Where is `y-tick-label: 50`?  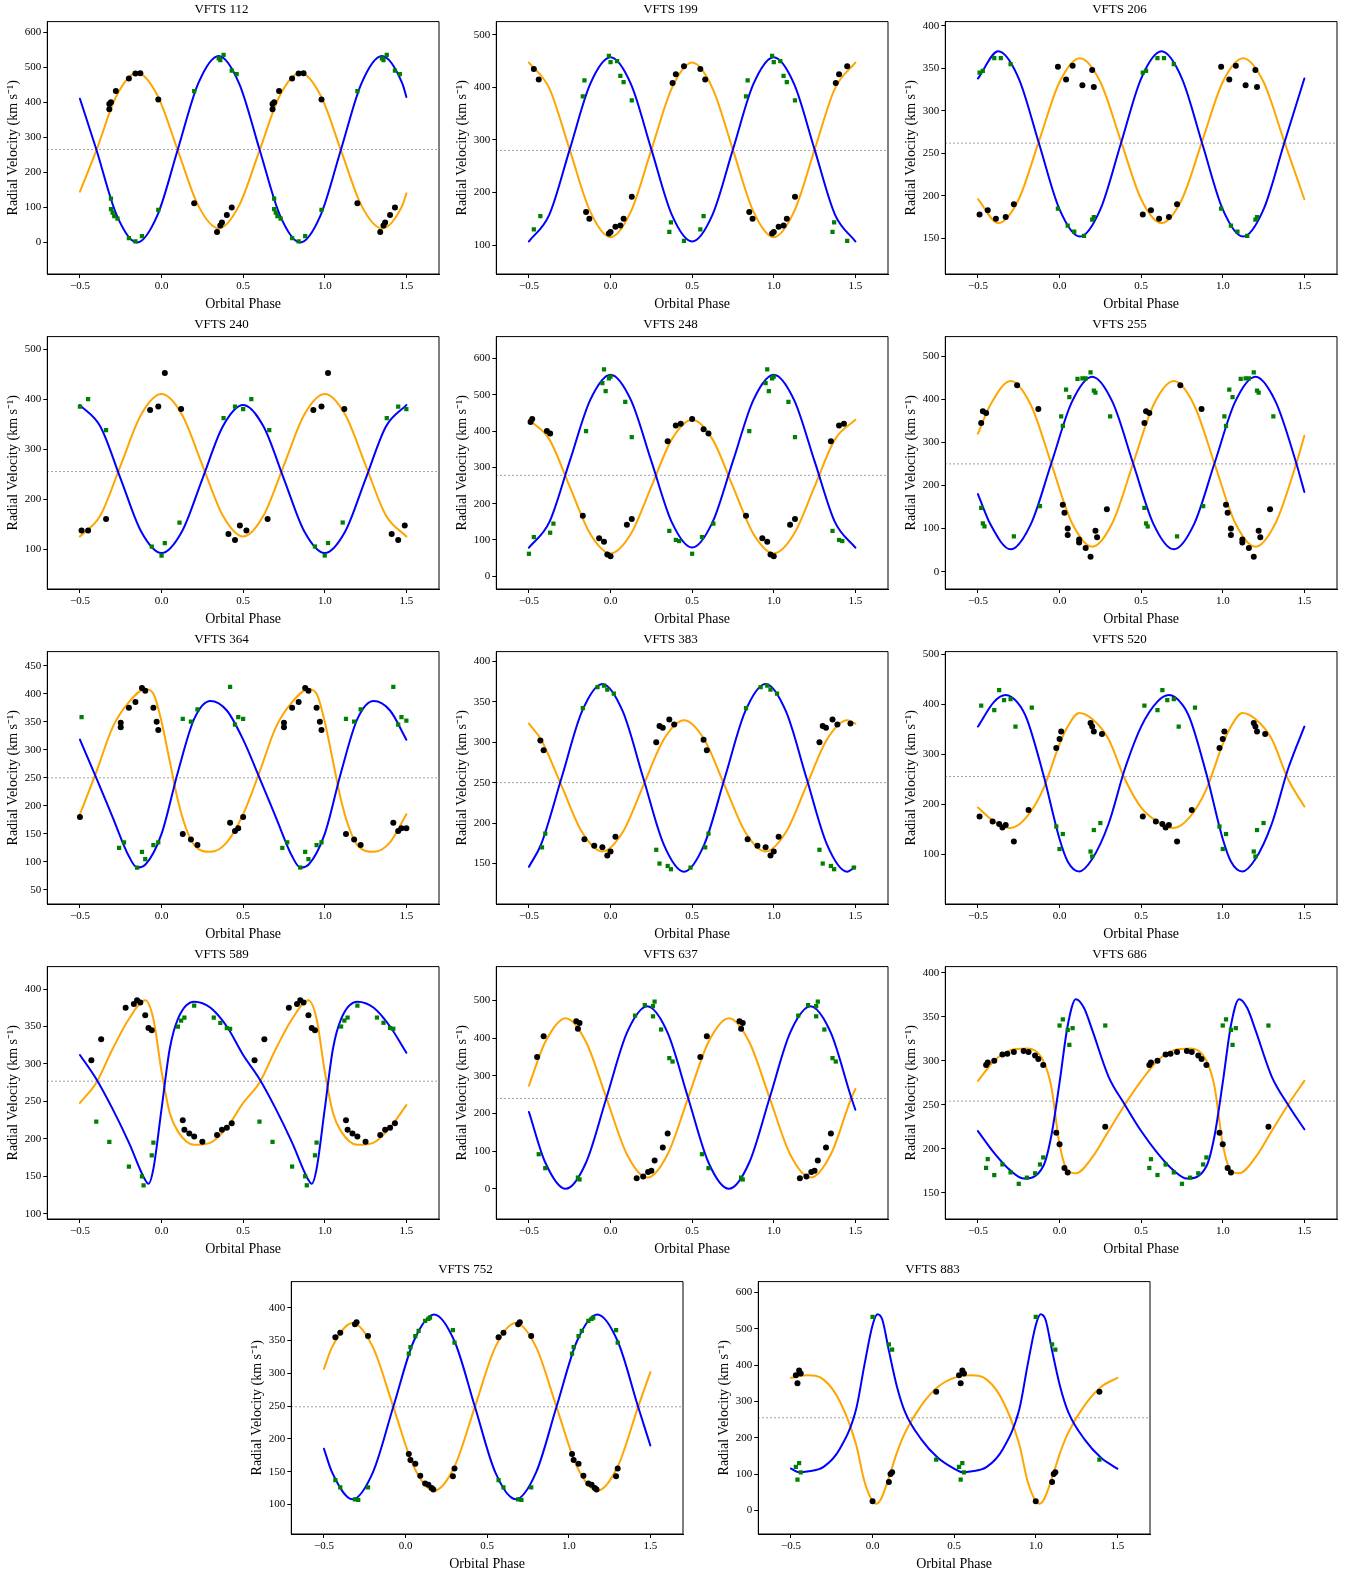 y-tick-label: 50 is located at coordinates (36, 888).